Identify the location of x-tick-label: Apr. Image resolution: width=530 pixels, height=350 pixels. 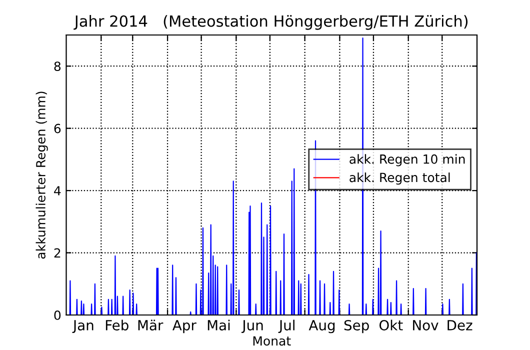
(184, 327).